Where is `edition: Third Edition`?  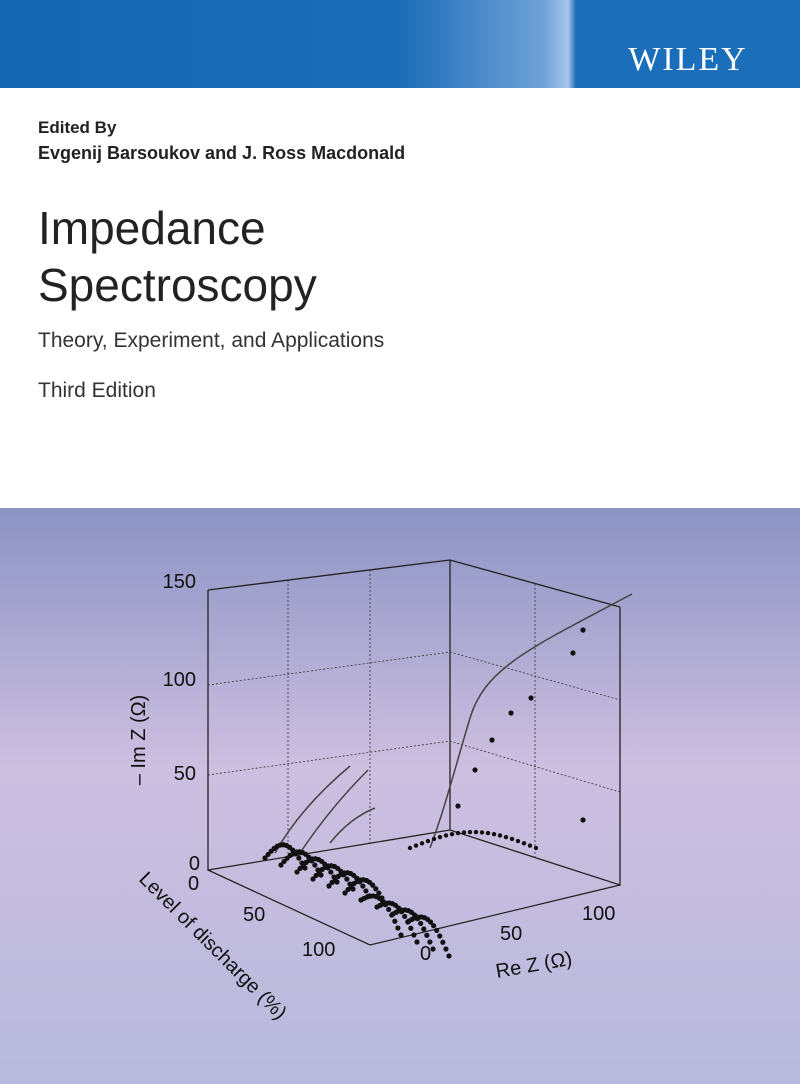
edition: Third Edition is located at coordinates (97, 390).